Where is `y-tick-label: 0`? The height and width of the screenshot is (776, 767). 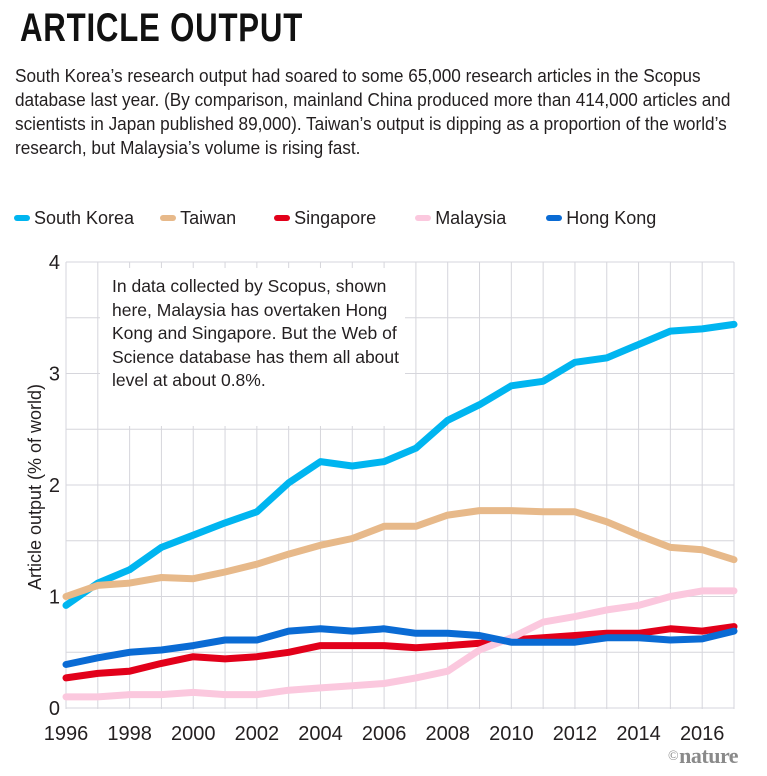 y-tick-label: 0 is located at coordinates (54, 709).